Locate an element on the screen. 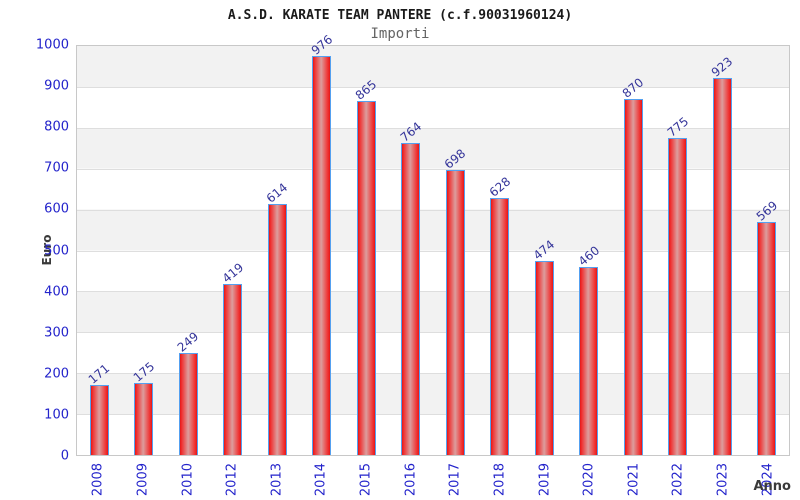 The image size is (800, 500). bar-2013: 614 is located at coordinates (277, 317).